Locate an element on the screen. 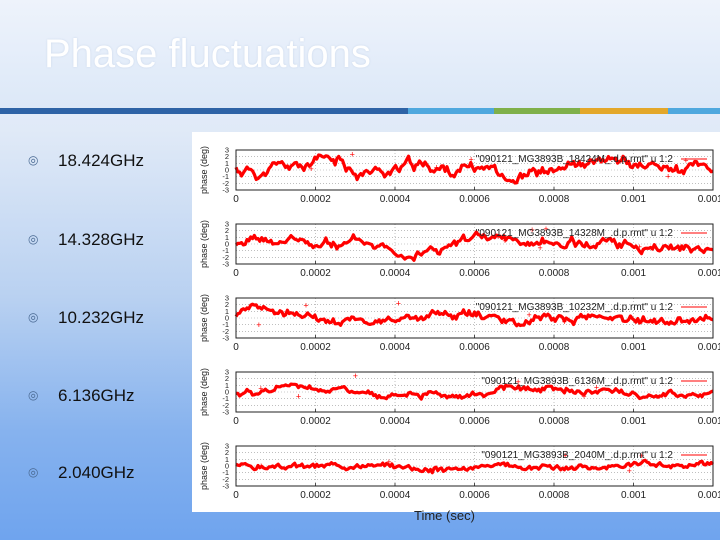  bullet-item: ◎ 14.328GHz is located at coordinates (108, 242).